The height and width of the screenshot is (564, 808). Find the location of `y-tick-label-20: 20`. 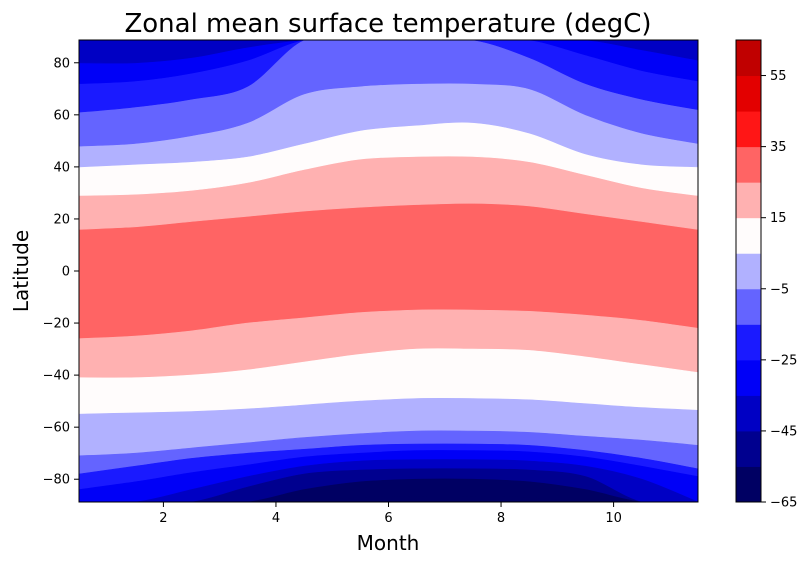

y-tick-label-20: 20 is located at coordinates (61, 219).